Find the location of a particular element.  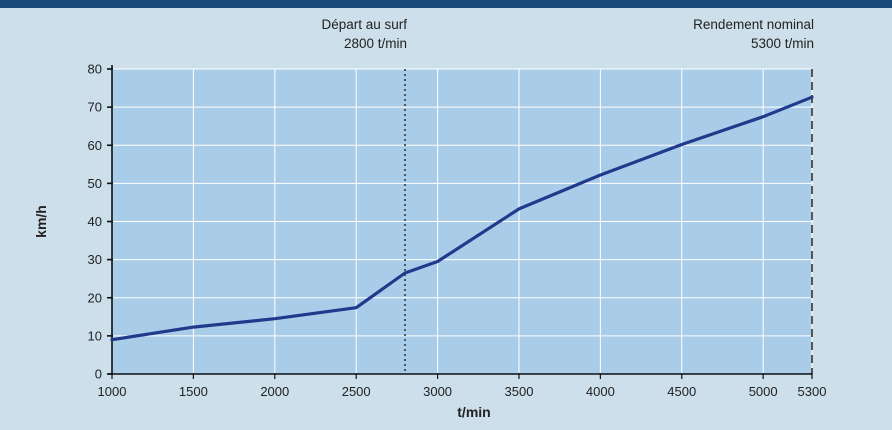

y-tick-label: 30 is located at coordinates (95, 259).